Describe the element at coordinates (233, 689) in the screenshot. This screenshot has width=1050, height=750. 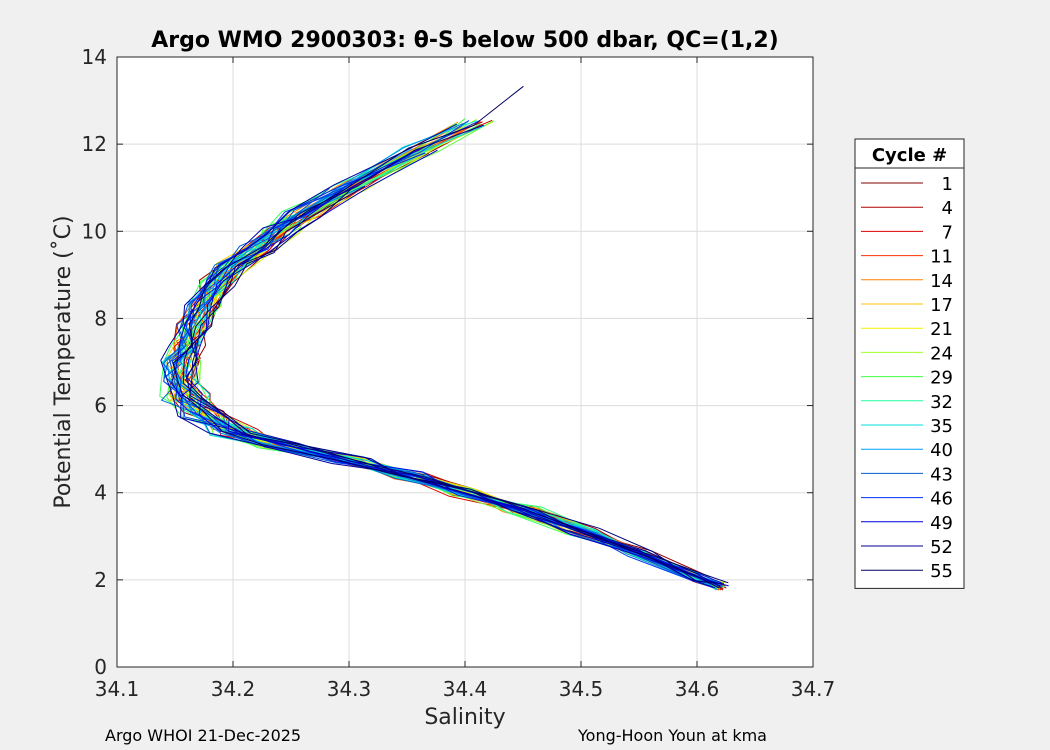
I see `x-tick-label: 34.2` at that location.